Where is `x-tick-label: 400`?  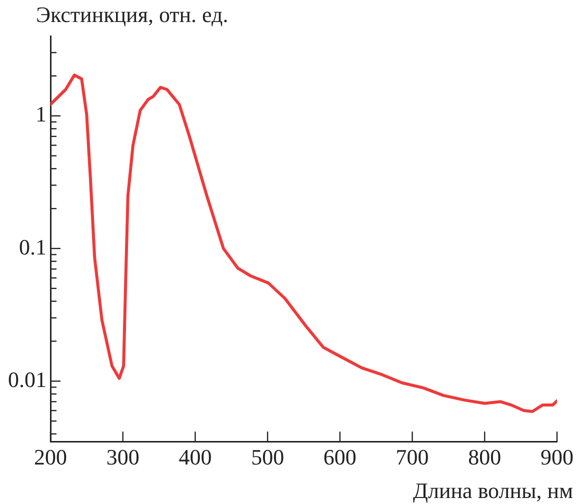
x-tick-label: 400 is located at coordinates (195, 457).